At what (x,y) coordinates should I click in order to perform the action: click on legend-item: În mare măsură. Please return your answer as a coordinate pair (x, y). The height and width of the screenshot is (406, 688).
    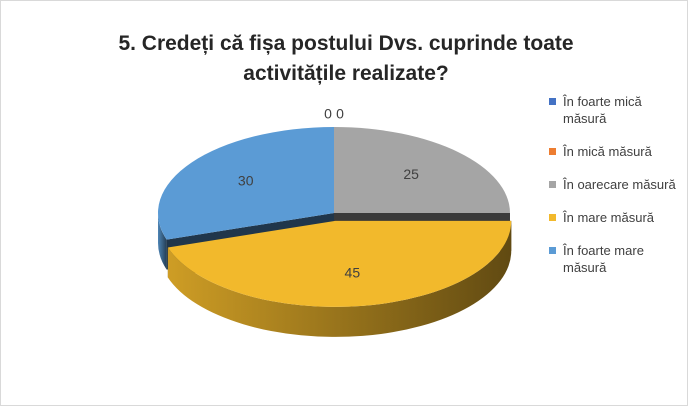
    Looking at the image, I should click on (618, 217).